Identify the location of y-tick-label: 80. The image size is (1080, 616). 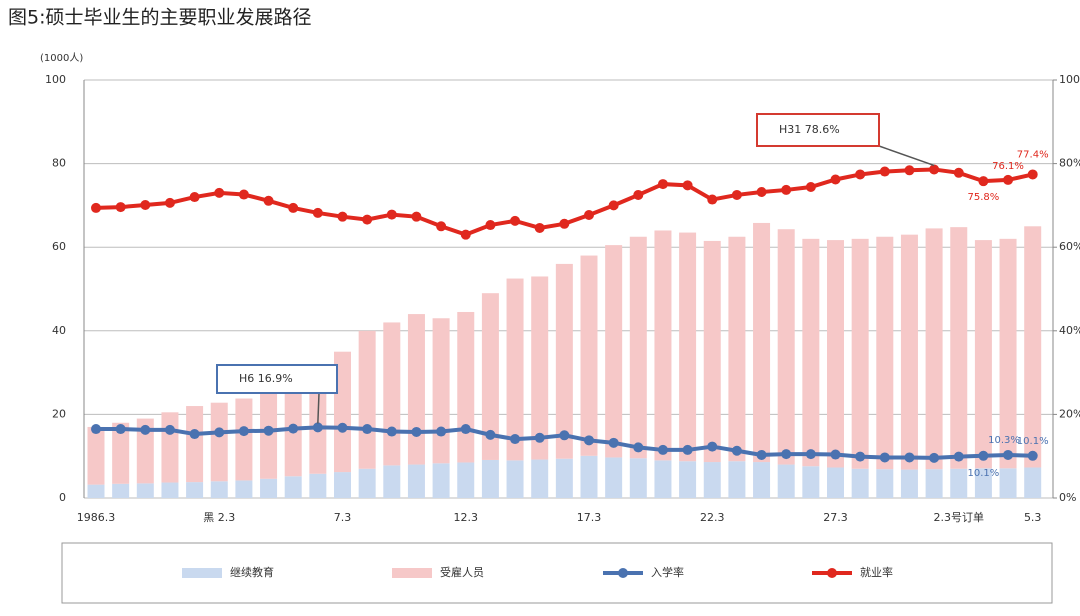
(59, 163).